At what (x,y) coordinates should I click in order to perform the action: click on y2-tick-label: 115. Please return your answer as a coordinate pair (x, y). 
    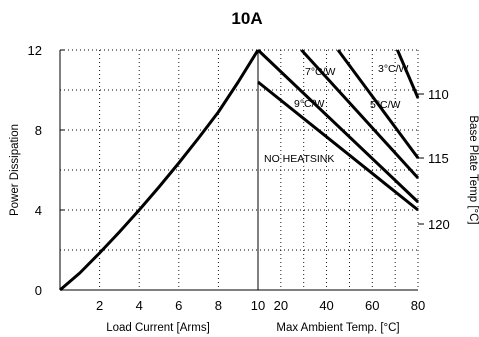
    Looking at the image, I should click on (438, 158).